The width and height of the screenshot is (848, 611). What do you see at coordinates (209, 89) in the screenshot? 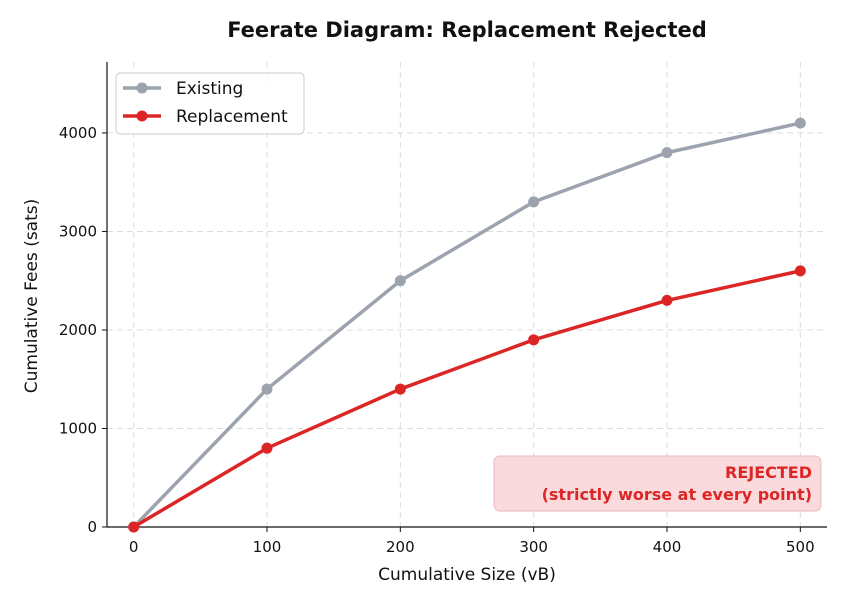
I see `legend-label: Existing` at bounding box center [209, 89].